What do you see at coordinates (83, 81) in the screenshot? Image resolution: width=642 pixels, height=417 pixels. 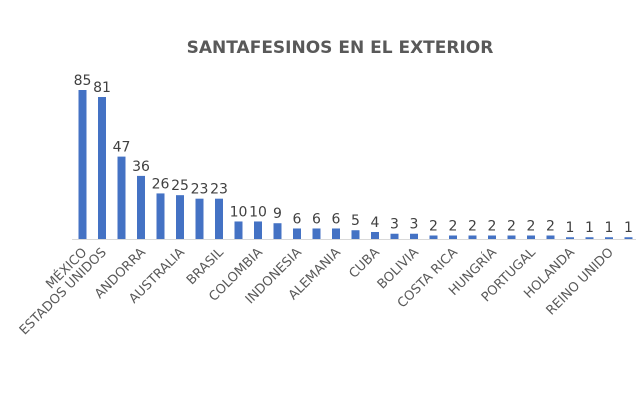 I see `data-label: 85` at bounding box center [83, 81].